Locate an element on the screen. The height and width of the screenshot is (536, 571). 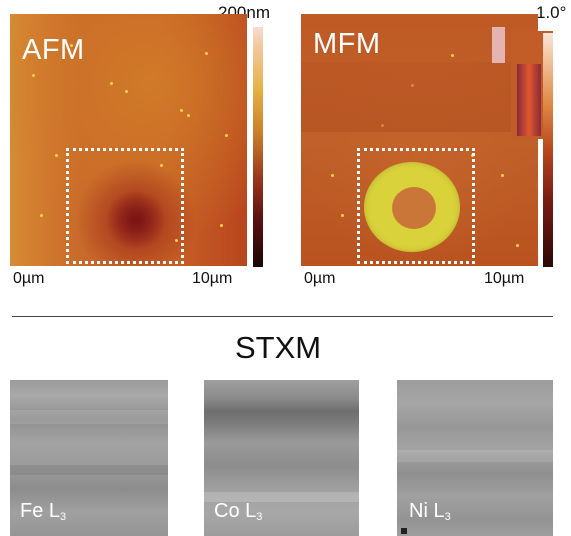
mfm-title: MFM is located at coordinates (347, 44).